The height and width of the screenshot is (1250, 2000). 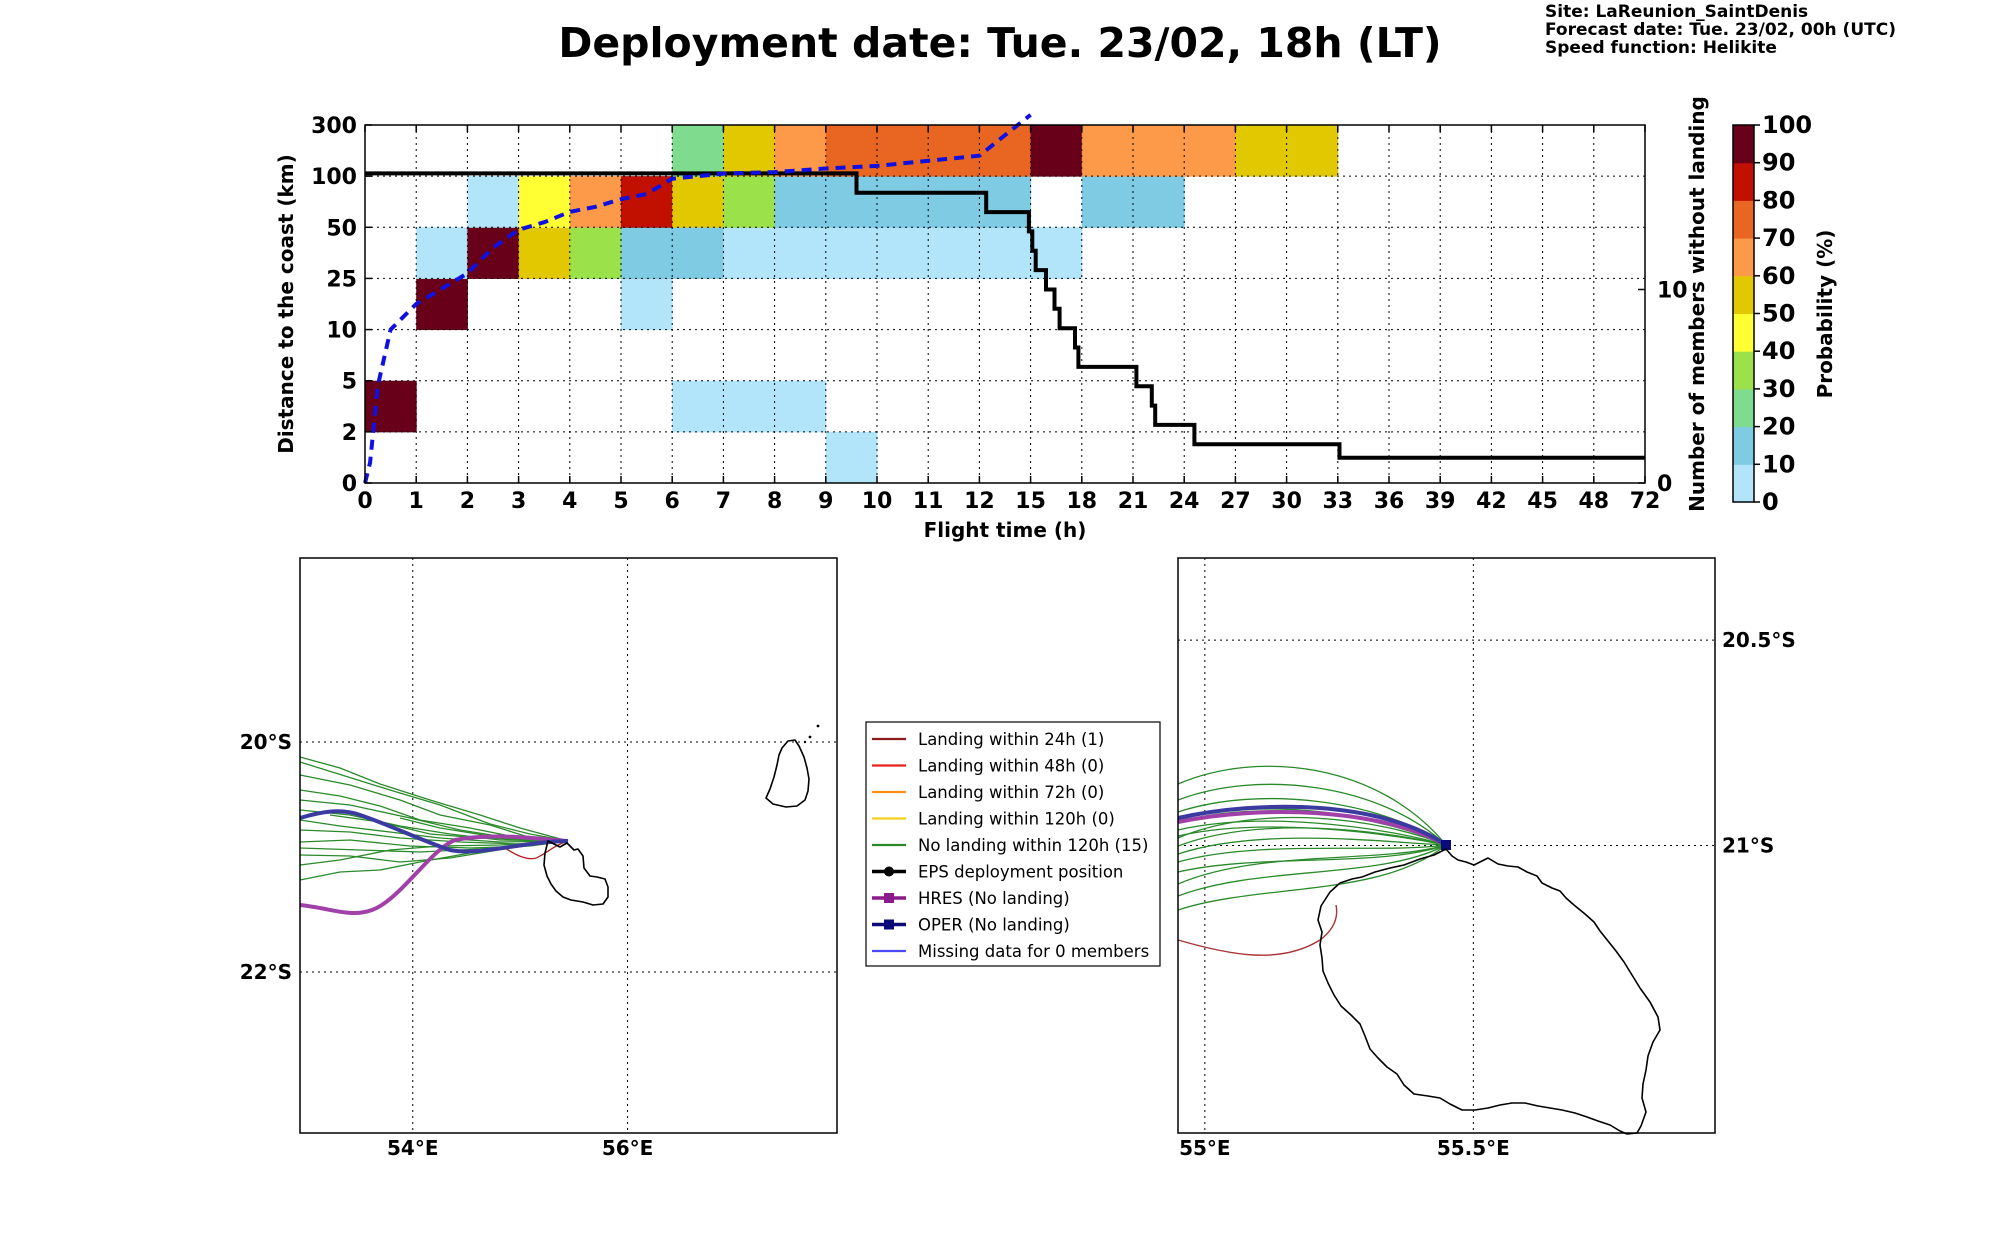 I want to click on legend-label: EPS deployment position, so click(x=1020, y=872).